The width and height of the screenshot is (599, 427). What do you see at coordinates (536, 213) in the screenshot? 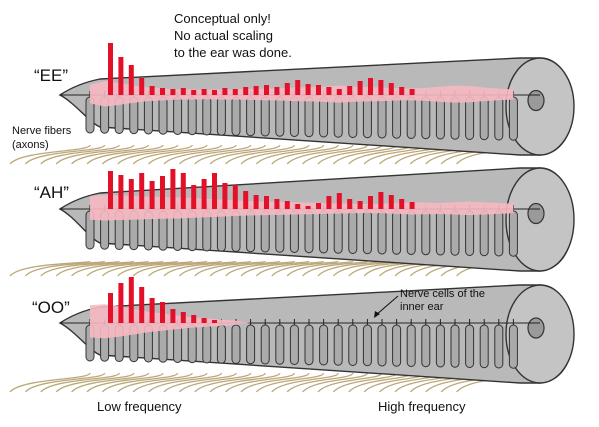
I see `round-window` at bounding box center [536, 213].